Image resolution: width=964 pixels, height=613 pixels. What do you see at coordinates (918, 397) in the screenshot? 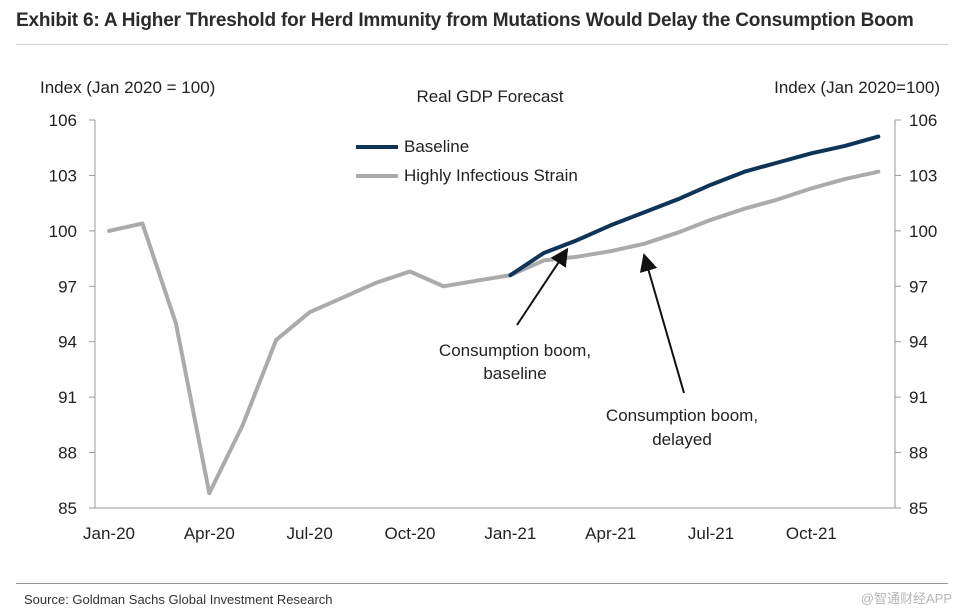
I see `y-tick-label-right-91: 91` at bounding box center [918, 397].